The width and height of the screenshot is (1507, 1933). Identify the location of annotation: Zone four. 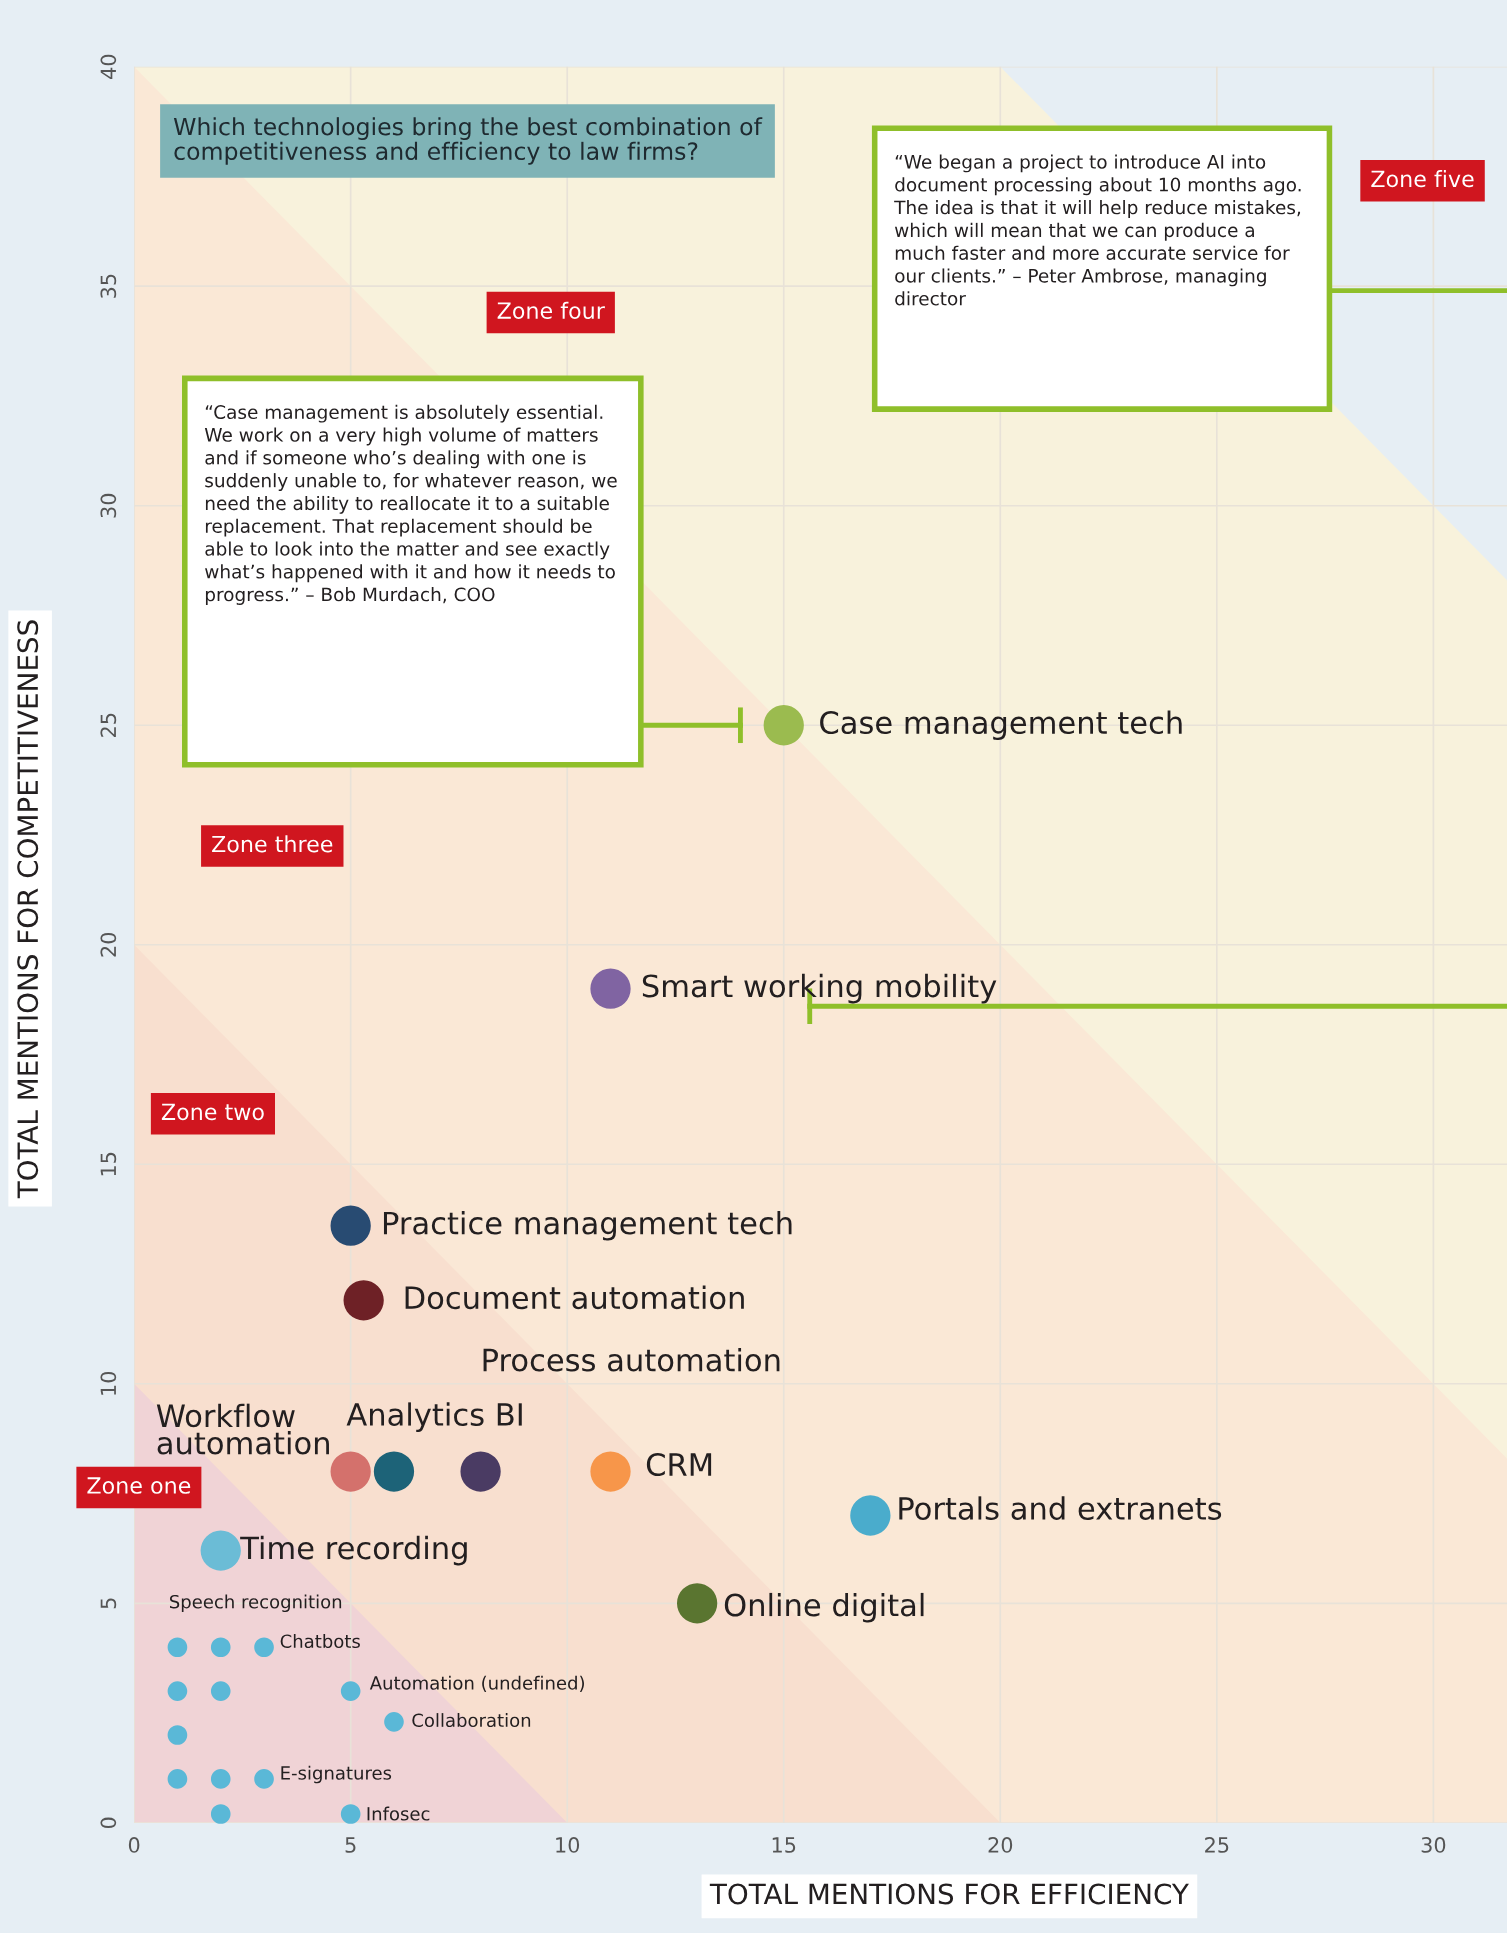
(551, 310).